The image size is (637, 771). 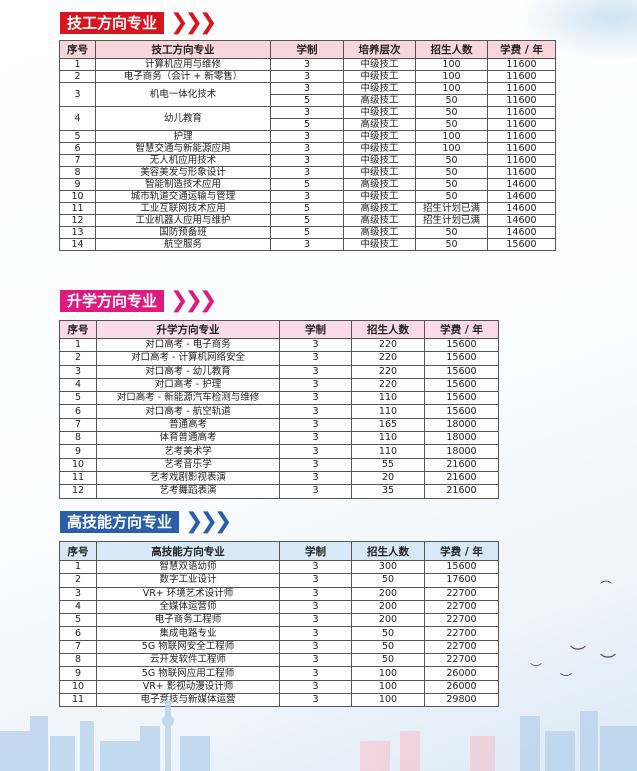 What do you see at coordinates (183, 64) in the screenshot?
I see `major-name: 计算机应用与维修` at bounding box center [183, 64].